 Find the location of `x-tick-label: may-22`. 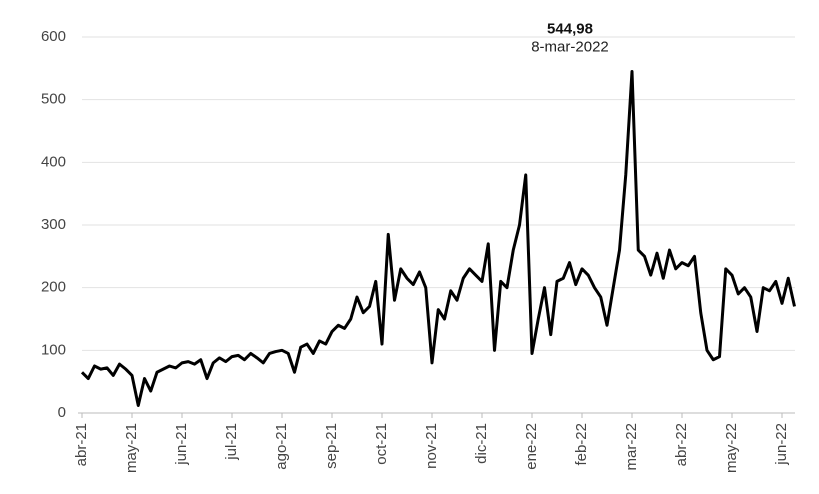

x-tick-label: may-22 is located at coordinates (731, 448).